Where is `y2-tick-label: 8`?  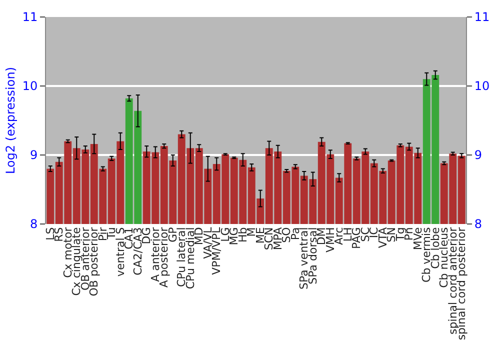
y2-tick-label: 8 is located at coordinates (478, 224).